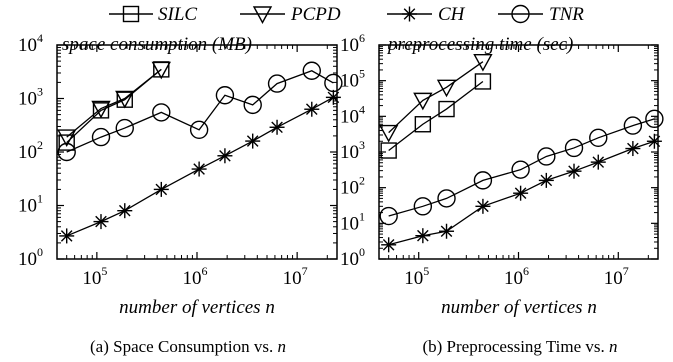 The height and width of the screenshot is (362, 673). Describe the element at coordinates (566, 14) in the screenshot. I see `legend-label: TNR` at that location.